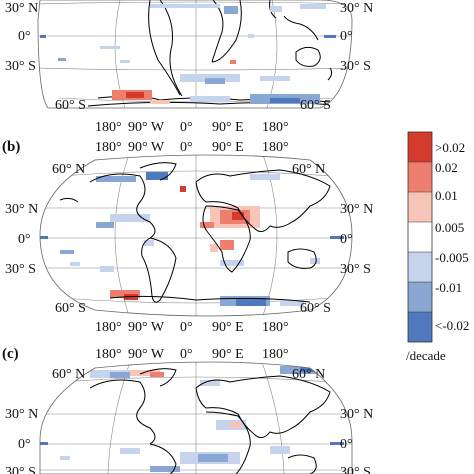  What do you see at coordinates (420, 297) in the screenshot?
I see `colorbar-swatch-mid-neg` at bounding box center [420, 297].